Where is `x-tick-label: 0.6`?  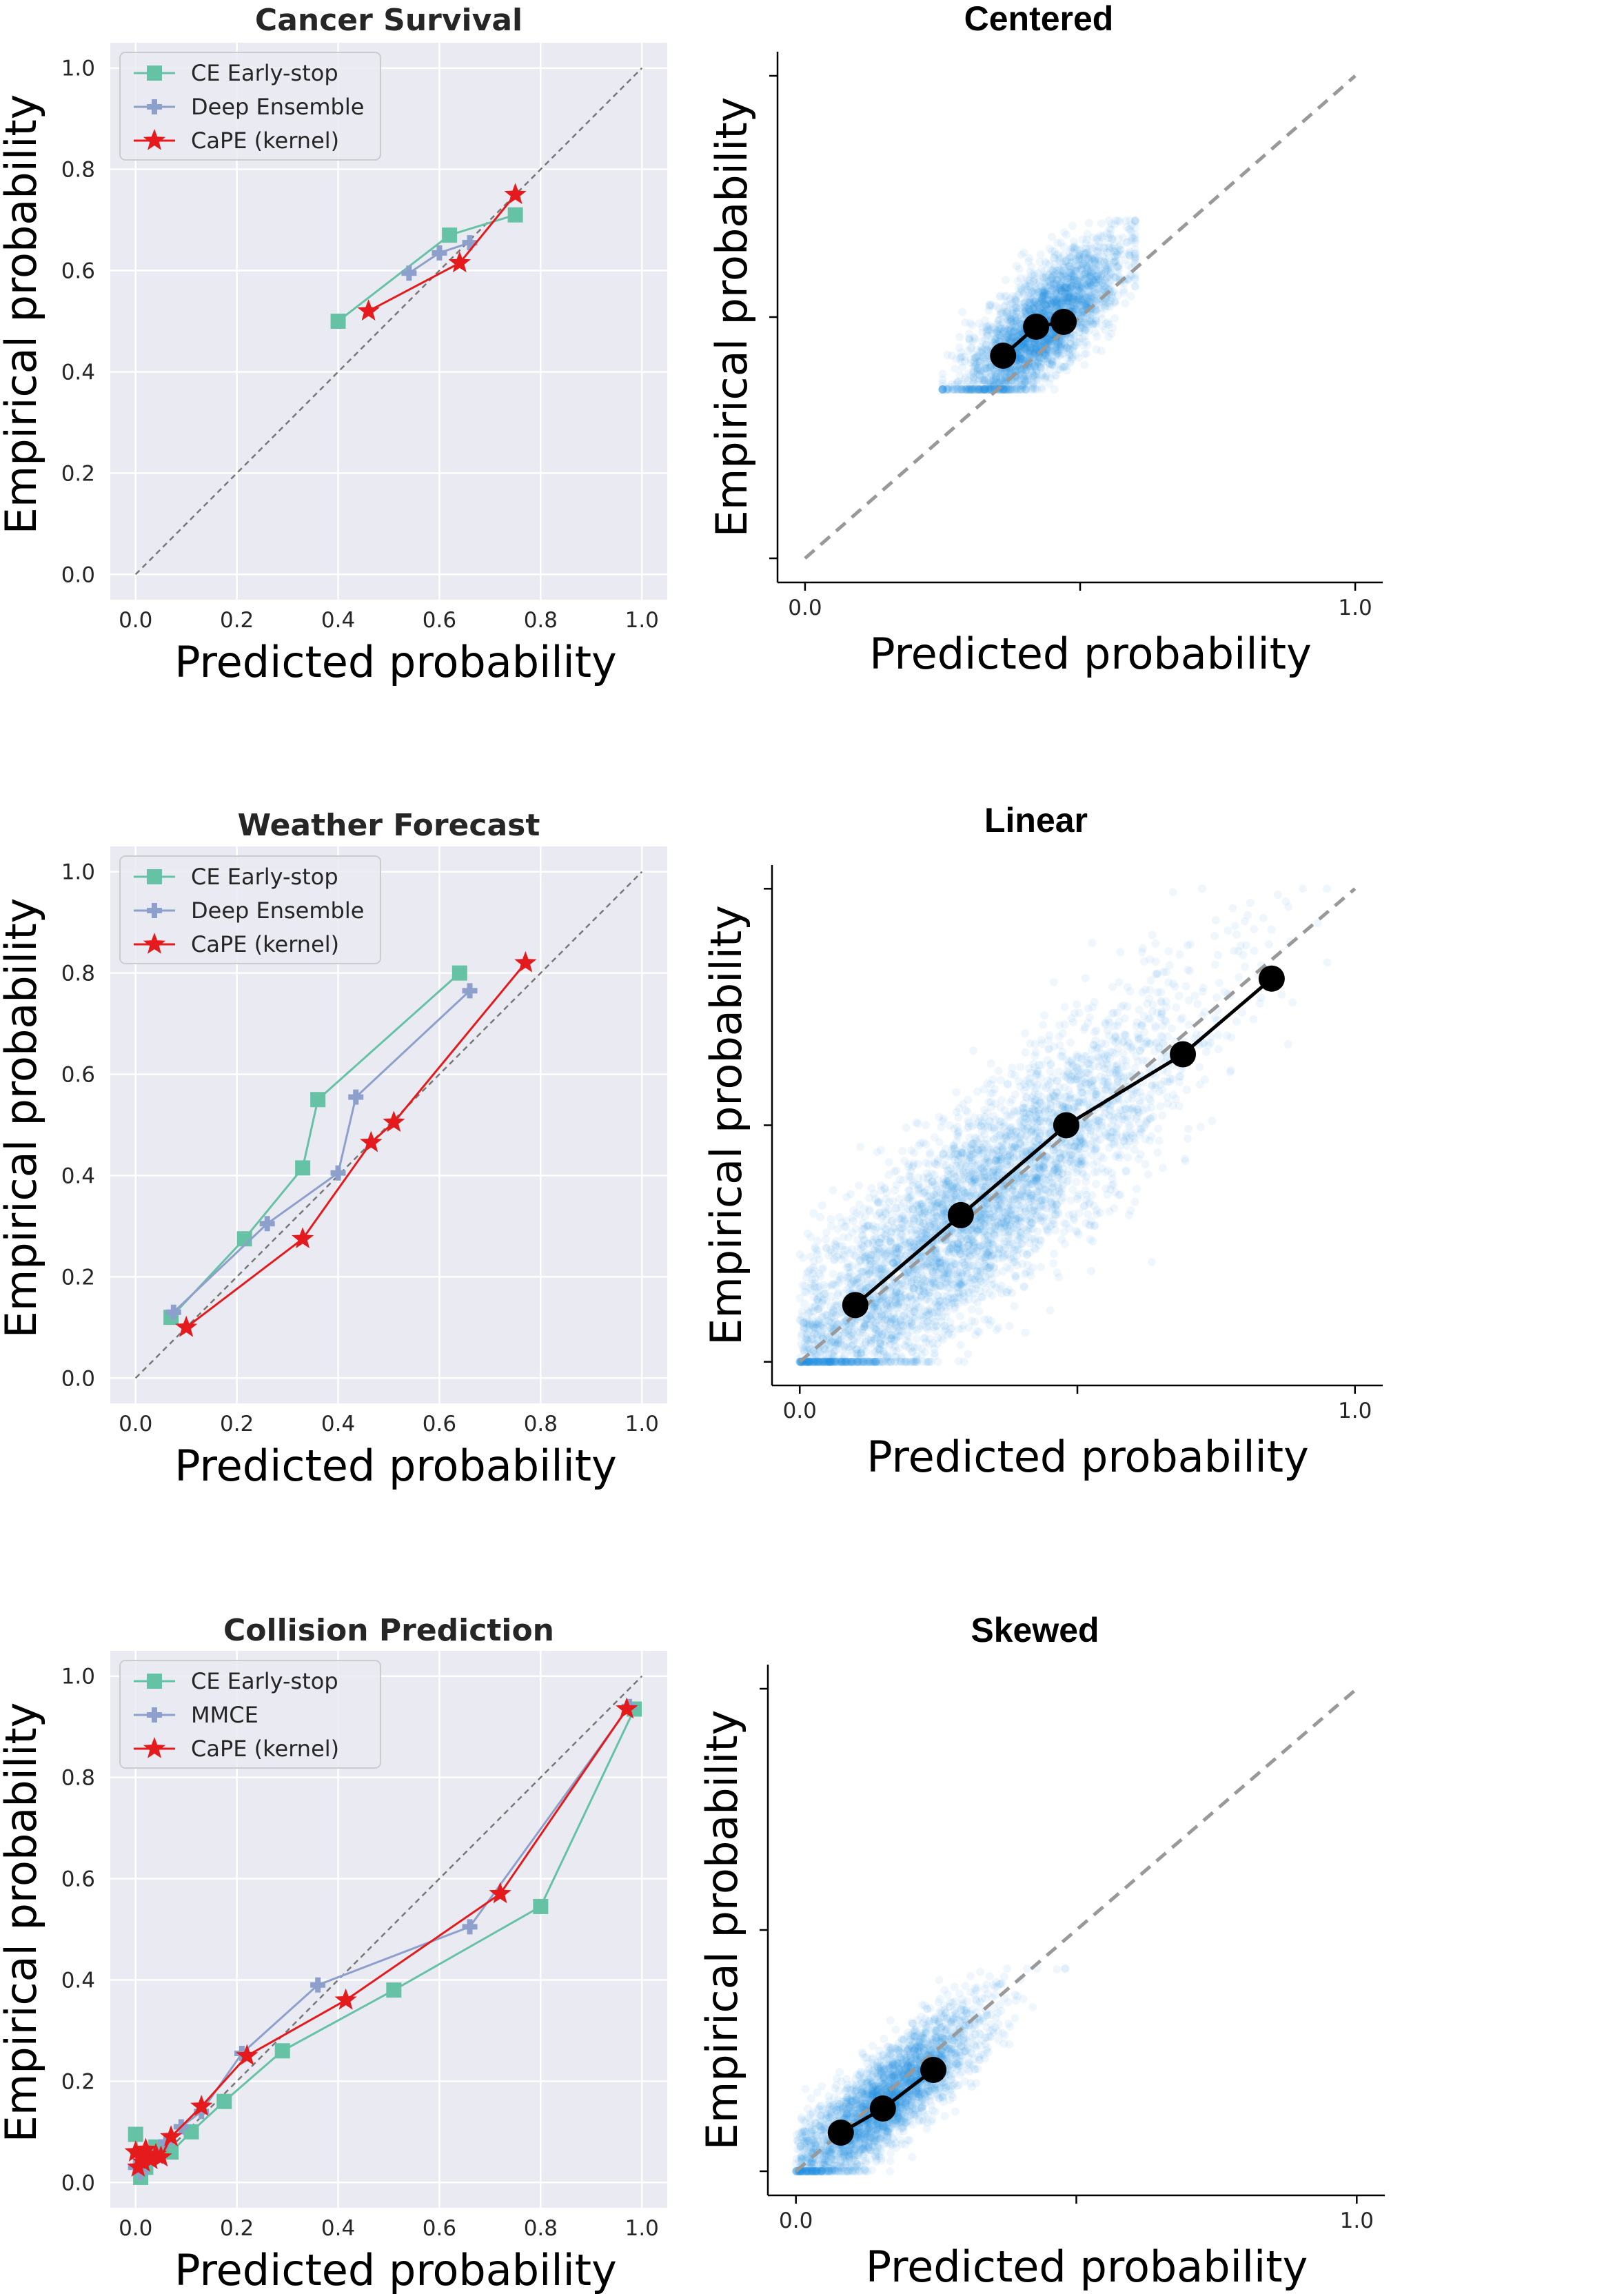
x-tick-label: 0.6 is located at coordinates (439, 620).